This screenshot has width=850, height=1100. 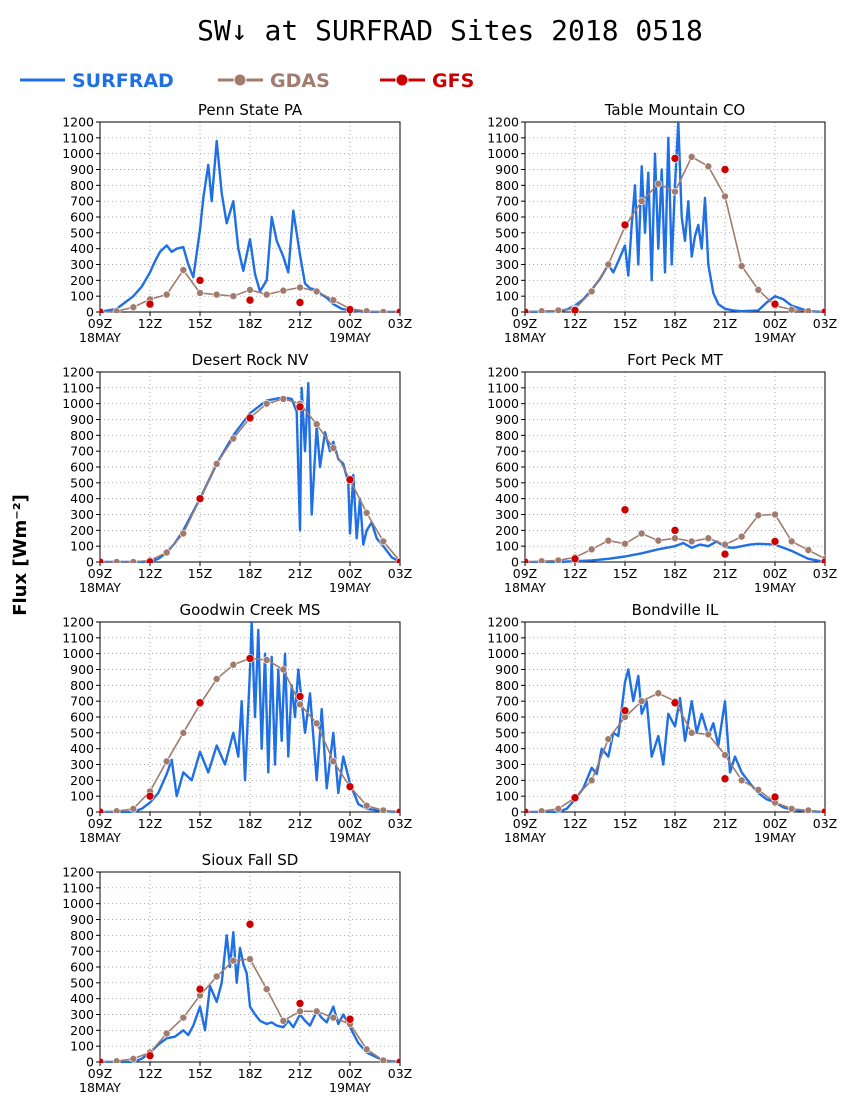 I want to click on x-tick-label: 03Z, so click(x=400, y=823).